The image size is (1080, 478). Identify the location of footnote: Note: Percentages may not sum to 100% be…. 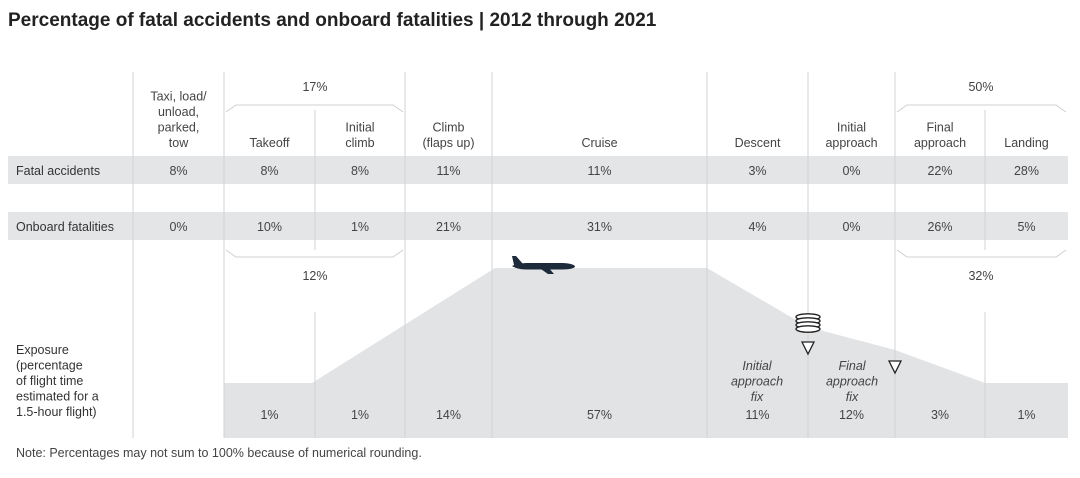
(219, 453).